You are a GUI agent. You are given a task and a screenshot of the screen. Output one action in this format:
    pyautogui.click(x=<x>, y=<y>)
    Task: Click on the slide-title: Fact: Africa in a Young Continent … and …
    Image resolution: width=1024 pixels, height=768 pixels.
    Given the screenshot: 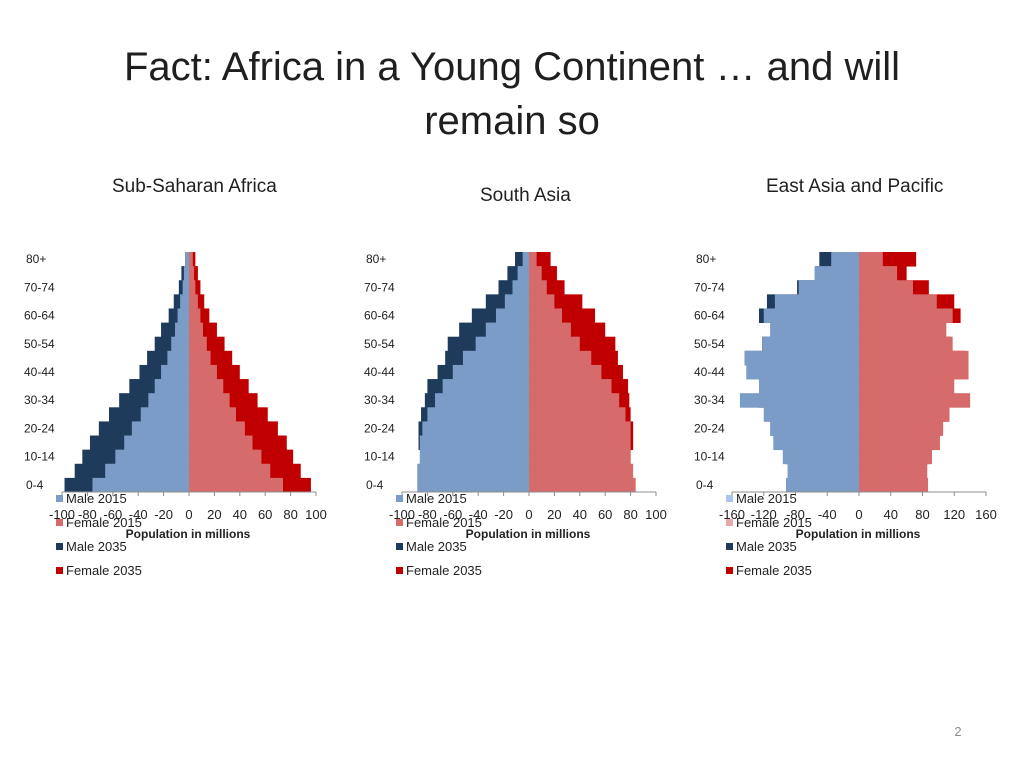 What is the action you would take?
    pyautogui.click(x=512, y=94)
    